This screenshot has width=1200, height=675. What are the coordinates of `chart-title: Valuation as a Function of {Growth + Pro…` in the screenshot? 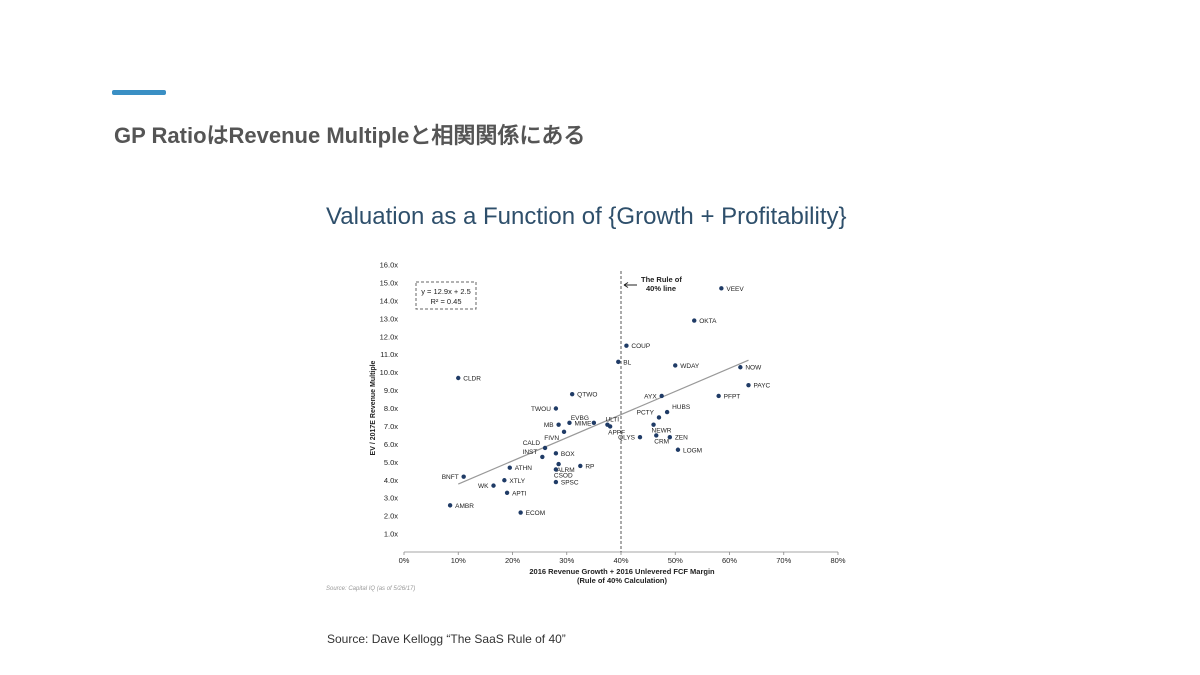 It's located at (586, 216).